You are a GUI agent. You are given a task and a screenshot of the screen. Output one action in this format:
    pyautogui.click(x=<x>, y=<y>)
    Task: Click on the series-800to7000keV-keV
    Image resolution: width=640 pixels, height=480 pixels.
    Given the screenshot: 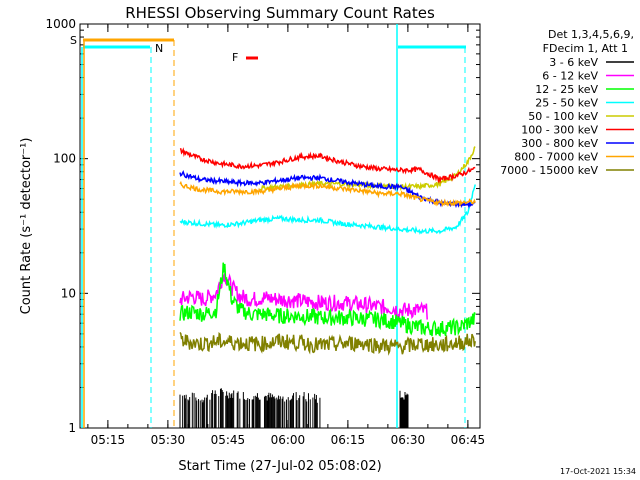 What is the action you would take?
    pyautogui.click(x=327, y=194)
    